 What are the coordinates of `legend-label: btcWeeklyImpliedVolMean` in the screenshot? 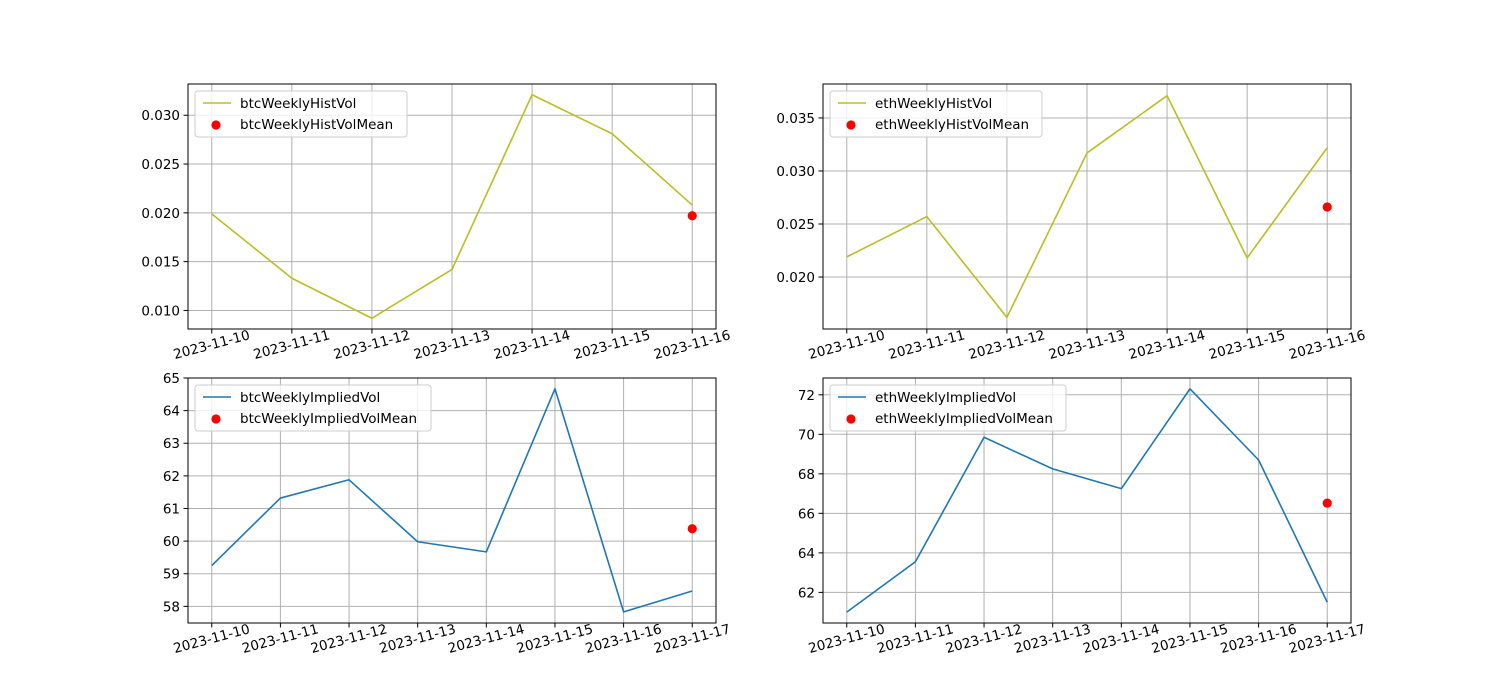 It's located at (328, 419).